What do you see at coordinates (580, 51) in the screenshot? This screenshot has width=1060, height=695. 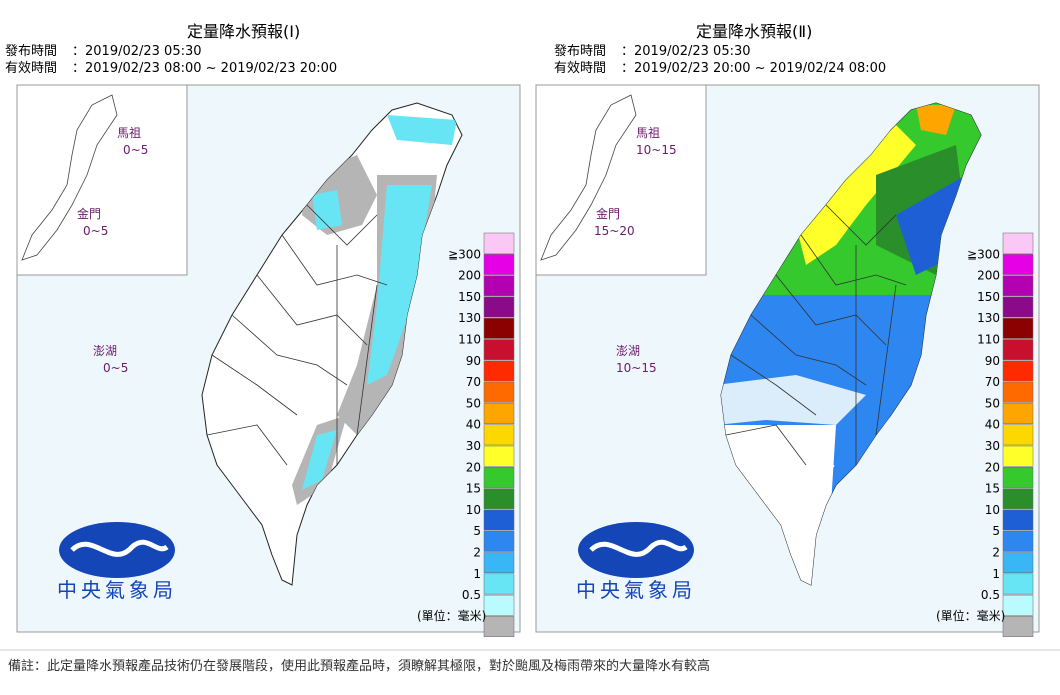 I see `issued-label: 發布時間` at bounding box center [580, 51].